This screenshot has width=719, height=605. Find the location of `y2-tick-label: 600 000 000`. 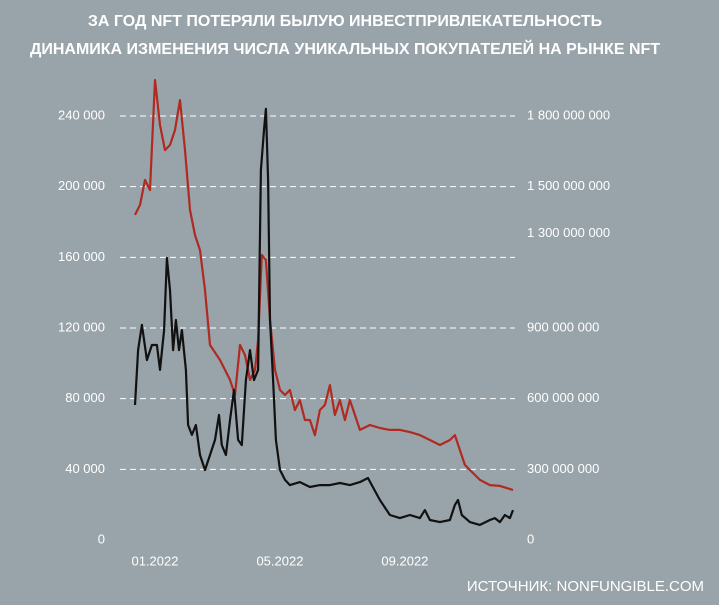

y2-tick-label: 600 000 000 is located at coordinates (563, 397).